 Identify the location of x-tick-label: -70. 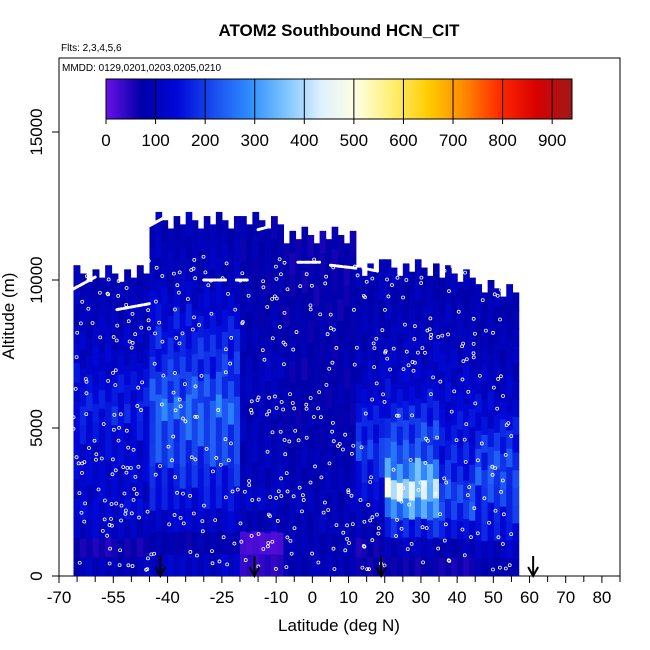
(59, 597).